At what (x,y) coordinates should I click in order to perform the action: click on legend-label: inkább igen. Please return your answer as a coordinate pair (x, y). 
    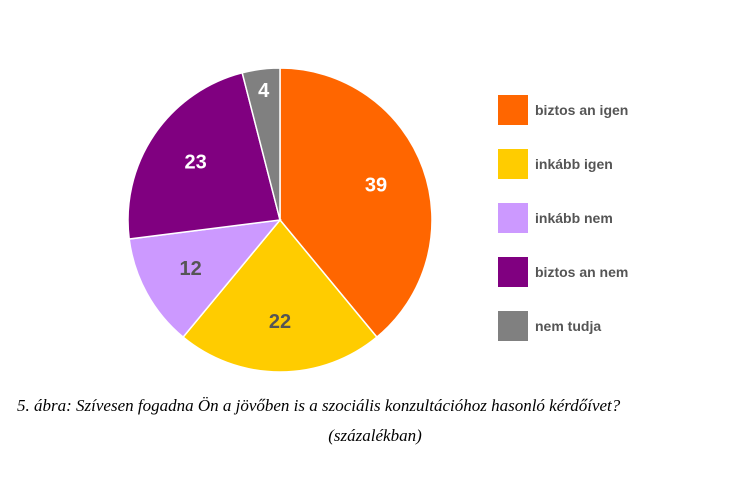
    Looking at the image, I should click on (574, 164).